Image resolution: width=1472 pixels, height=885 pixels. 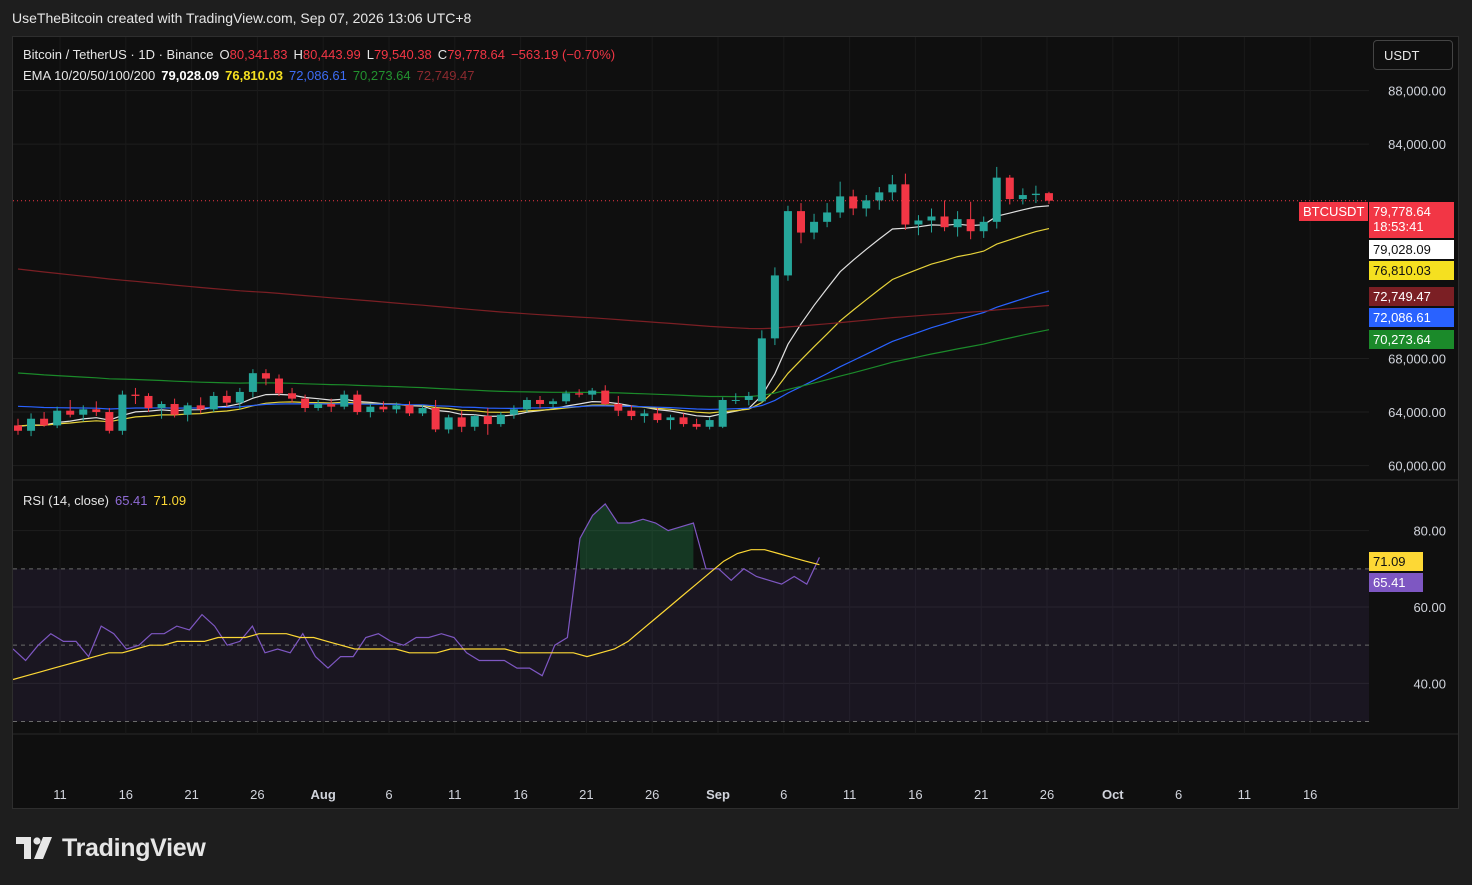 What do you see at coordinates (381, 75) in the screenshot?
I see `ema100-value: 70,273.64` at bounding box center [381, 75].